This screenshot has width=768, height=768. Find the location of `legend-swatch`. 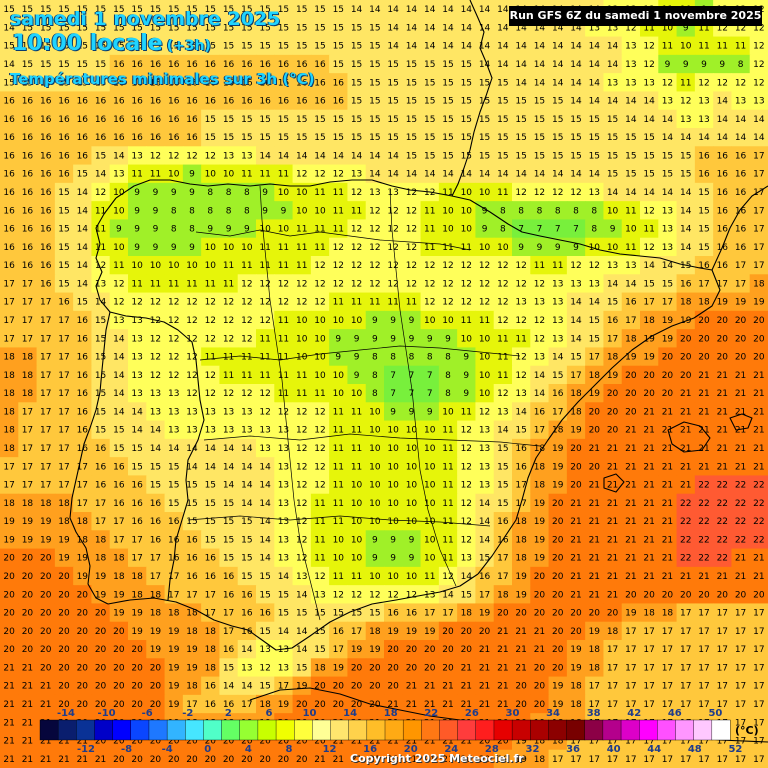

legend-swatch is located at coordinates (376, 730).